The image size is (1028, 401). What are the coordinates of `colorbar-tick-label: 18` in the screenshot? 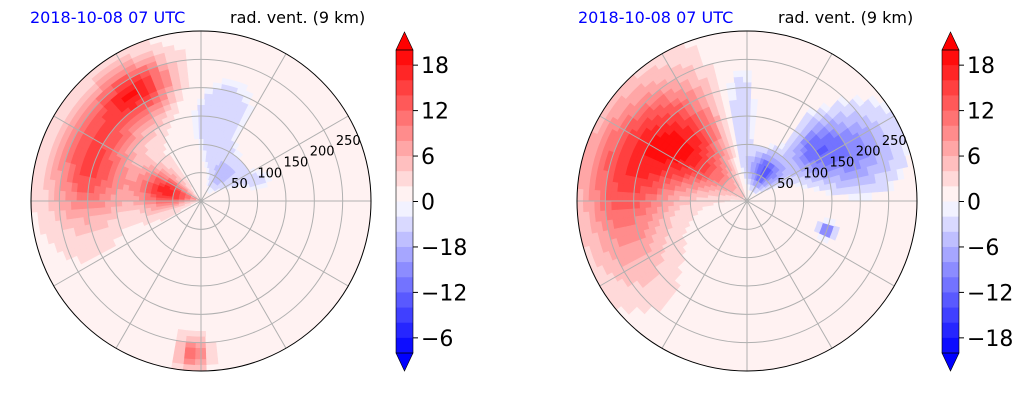 It's located at (981, 66).